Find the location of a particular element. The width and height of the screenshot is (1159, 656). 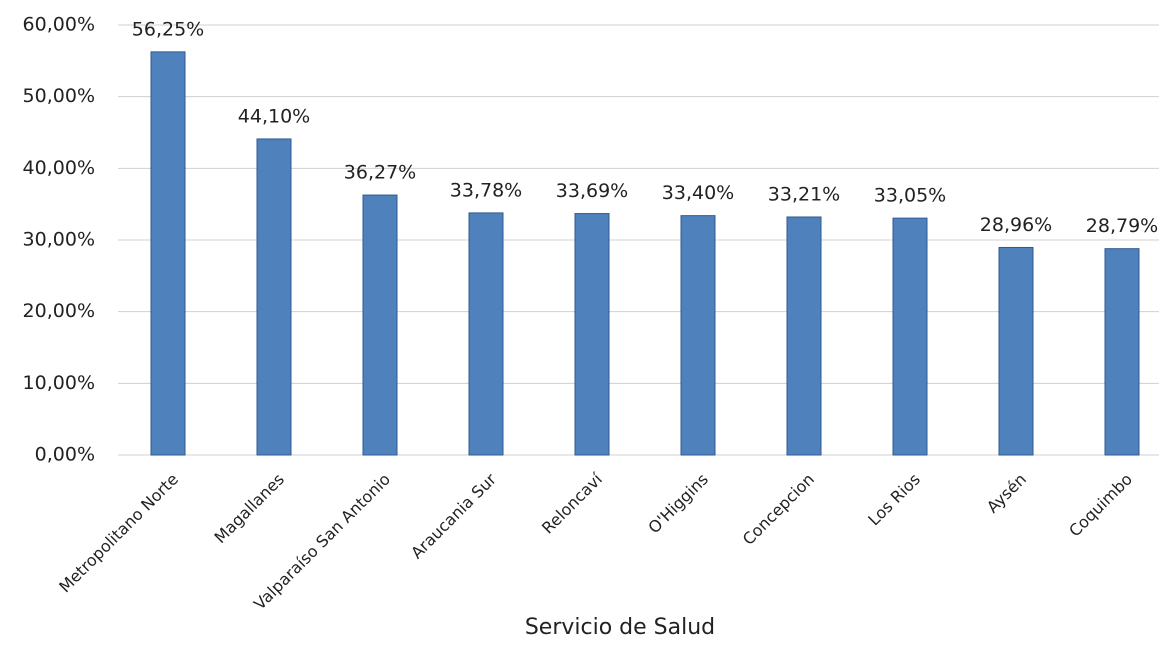

x-tick-label: Araucania Sur is located at coordinates (453, 515).